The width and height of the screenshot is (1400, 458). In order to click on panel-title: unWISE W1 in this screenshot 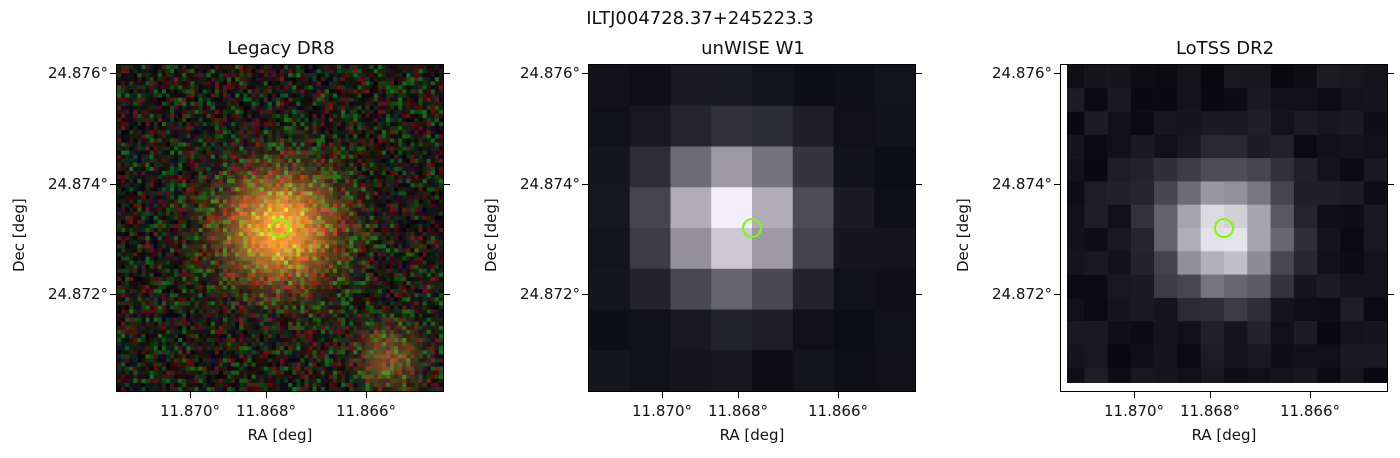, I will do `click(753, 48)`.